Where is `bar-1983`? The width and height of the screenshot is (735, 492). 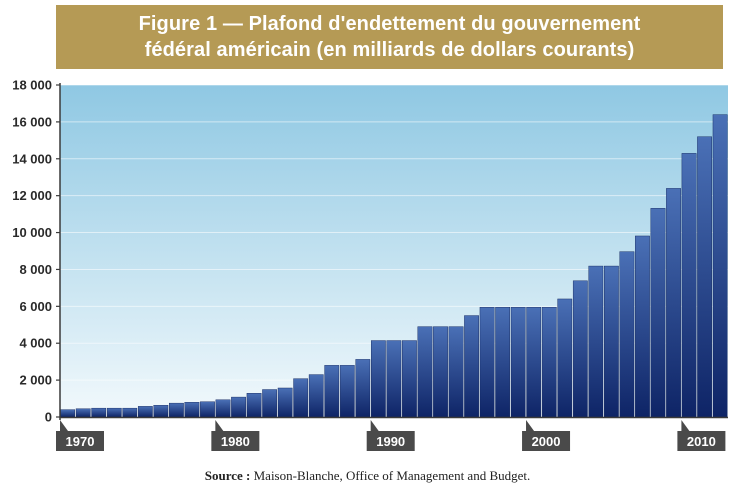 bar-1983 is located at coordinates (269, 403).